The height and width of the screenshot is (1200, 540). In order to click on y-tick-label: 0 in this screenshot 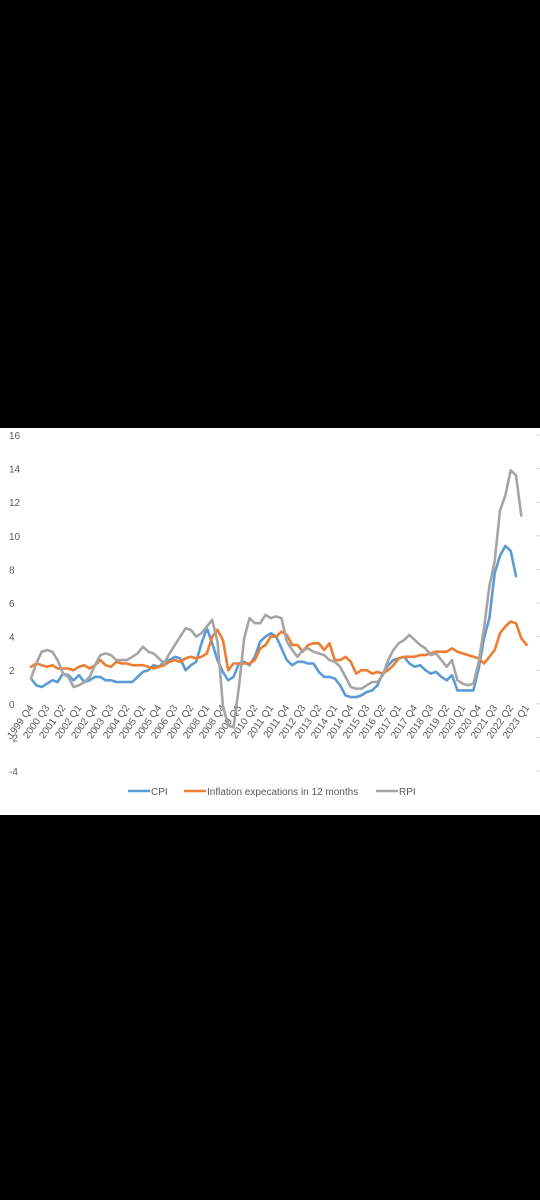, I will do `click(12, 705)`.